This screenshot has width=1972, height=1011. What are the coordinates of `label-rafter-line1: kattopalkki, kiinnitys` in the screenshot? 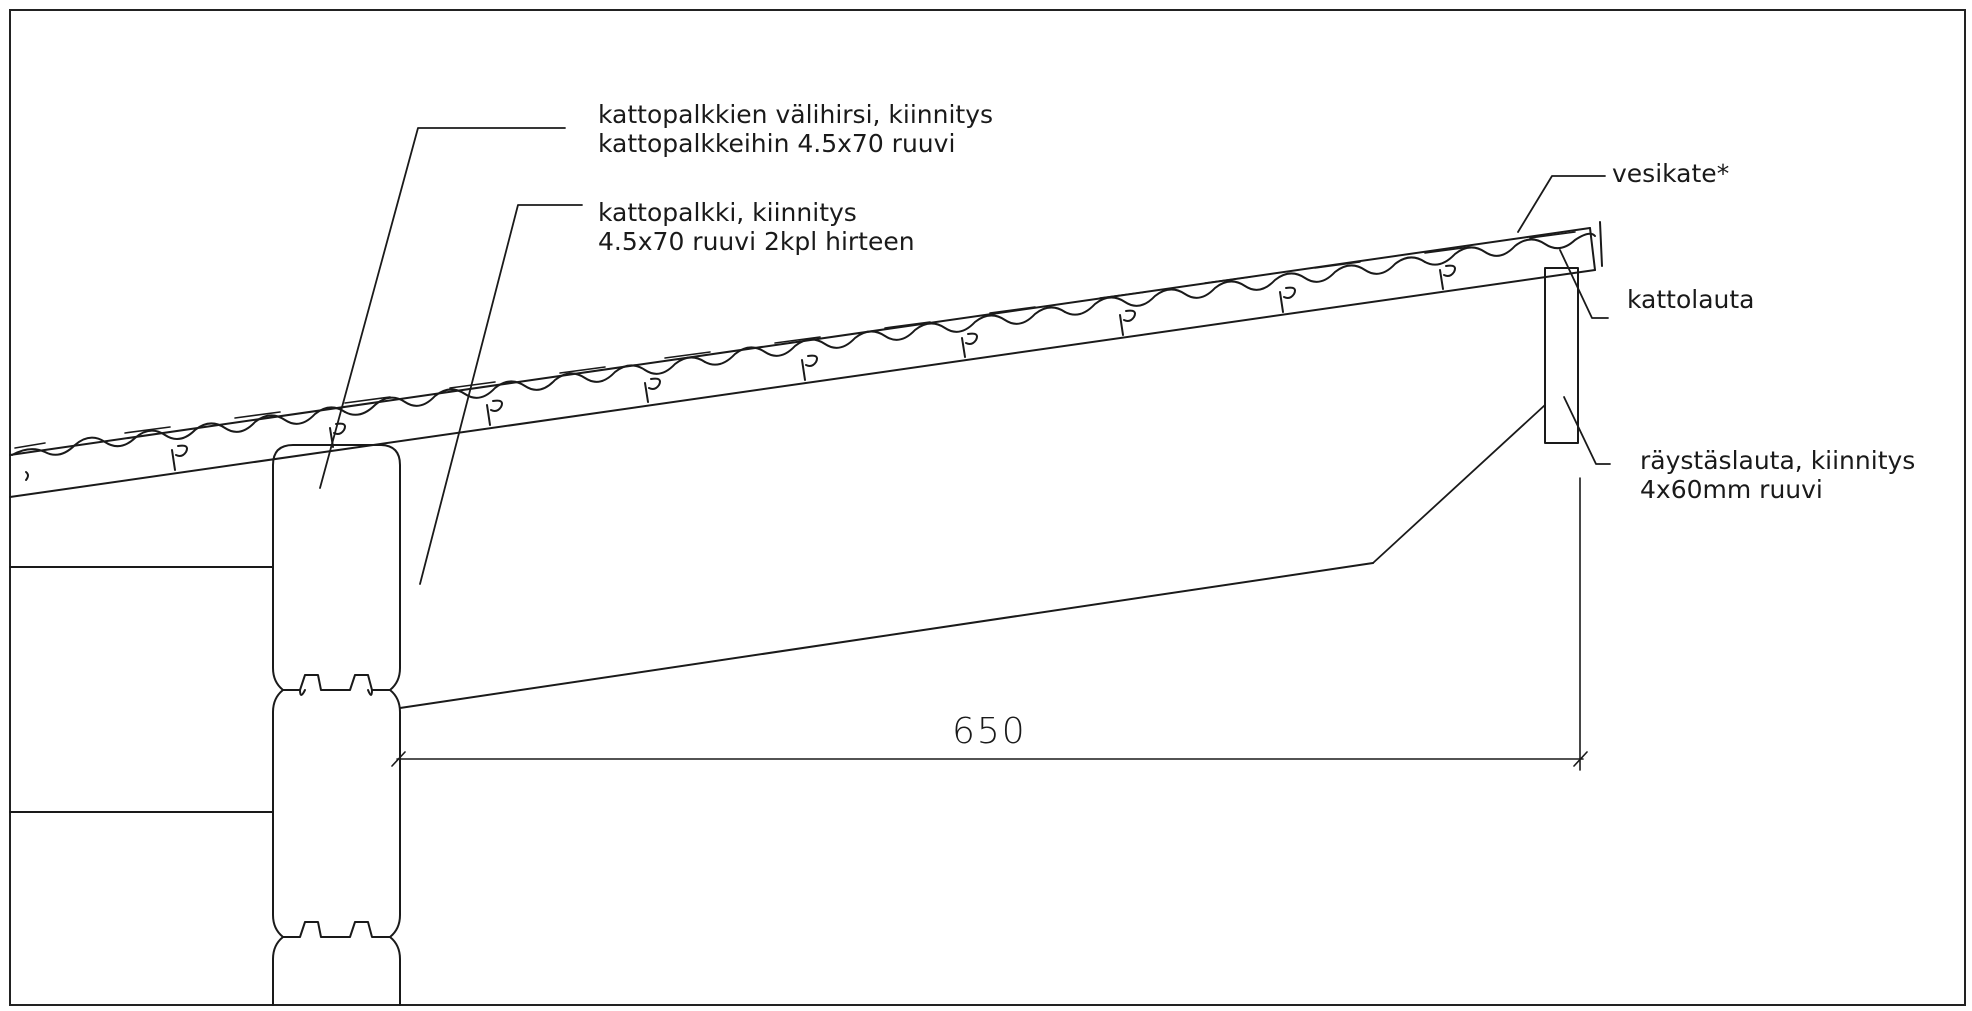 It's located at (727, 212).